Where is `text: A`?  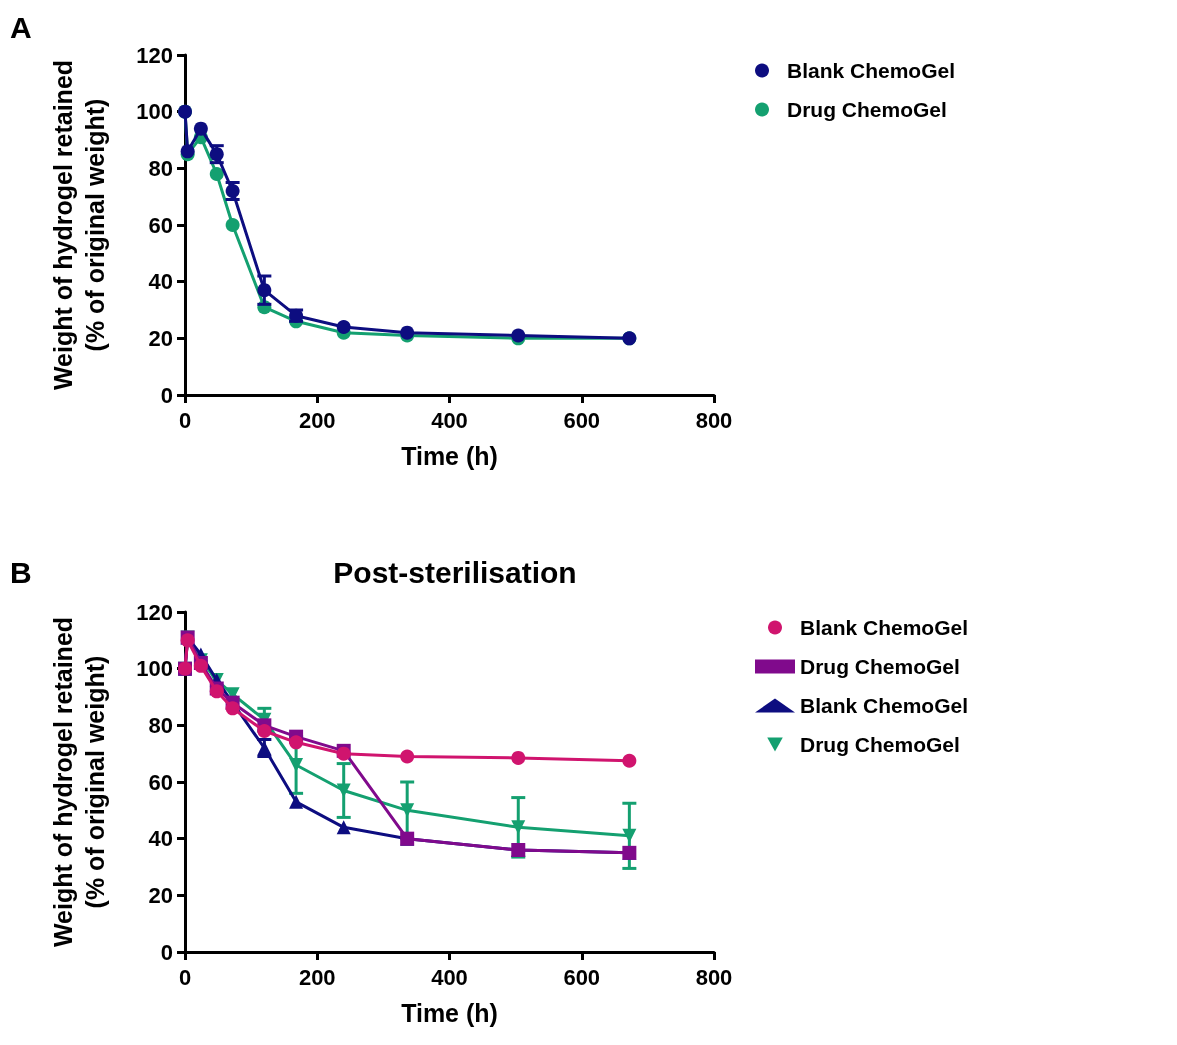 text: A is located at coordinates (21, 27).